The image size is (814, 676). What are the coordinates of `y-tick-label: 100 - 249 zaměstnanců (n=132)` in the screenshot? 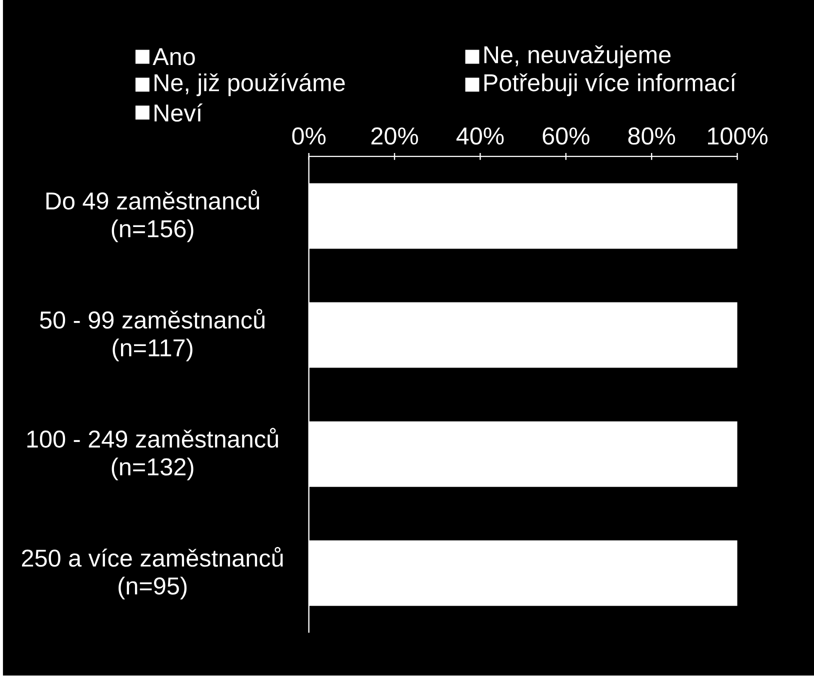 It's located at (152, 454).